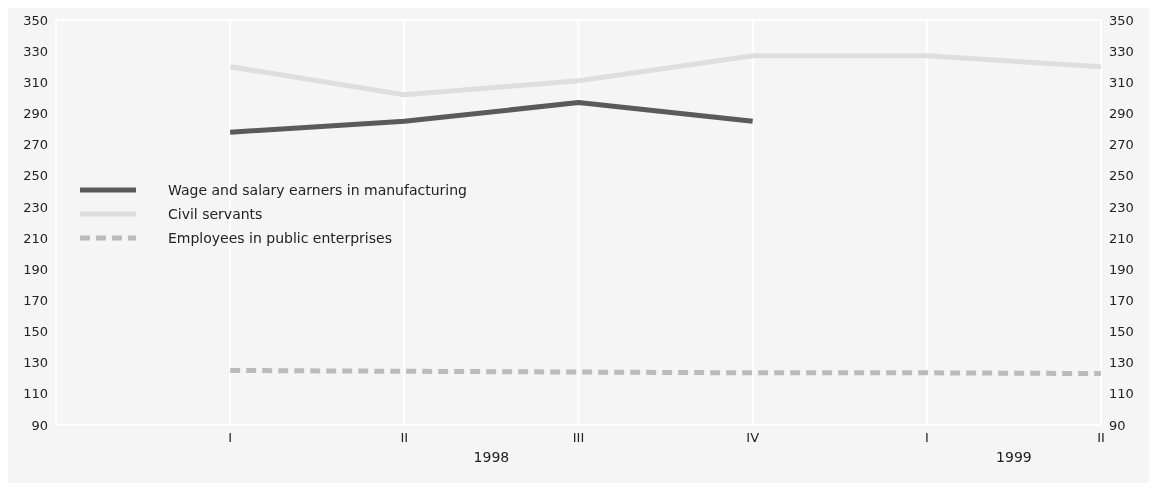  Describe the element at coordinates (1121, 82) in the screenshot. I see `y2-tick-label: 310` at that location.